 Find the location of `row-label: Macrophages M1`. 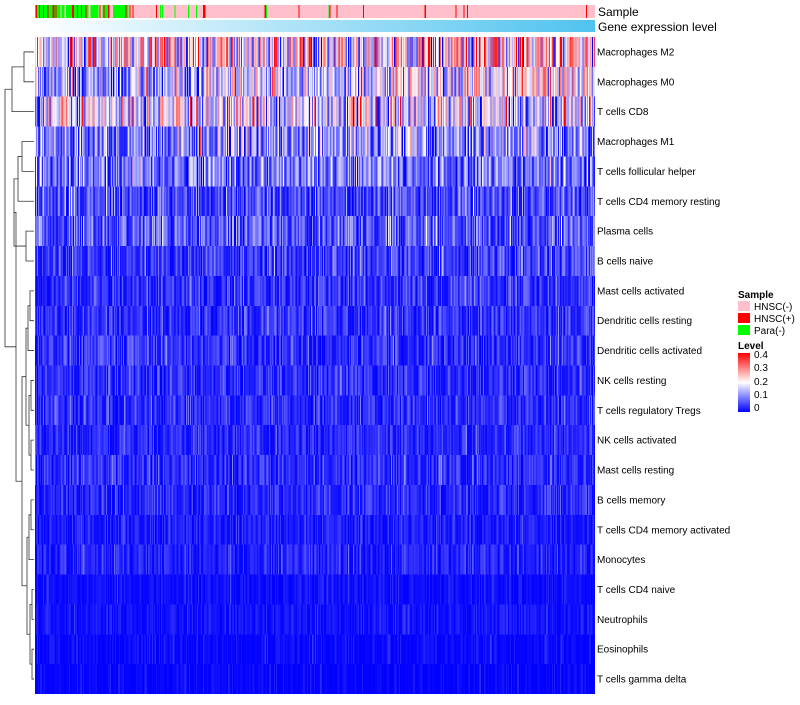

row-label: Macrophages M1 is located at coordinates (636, 142).